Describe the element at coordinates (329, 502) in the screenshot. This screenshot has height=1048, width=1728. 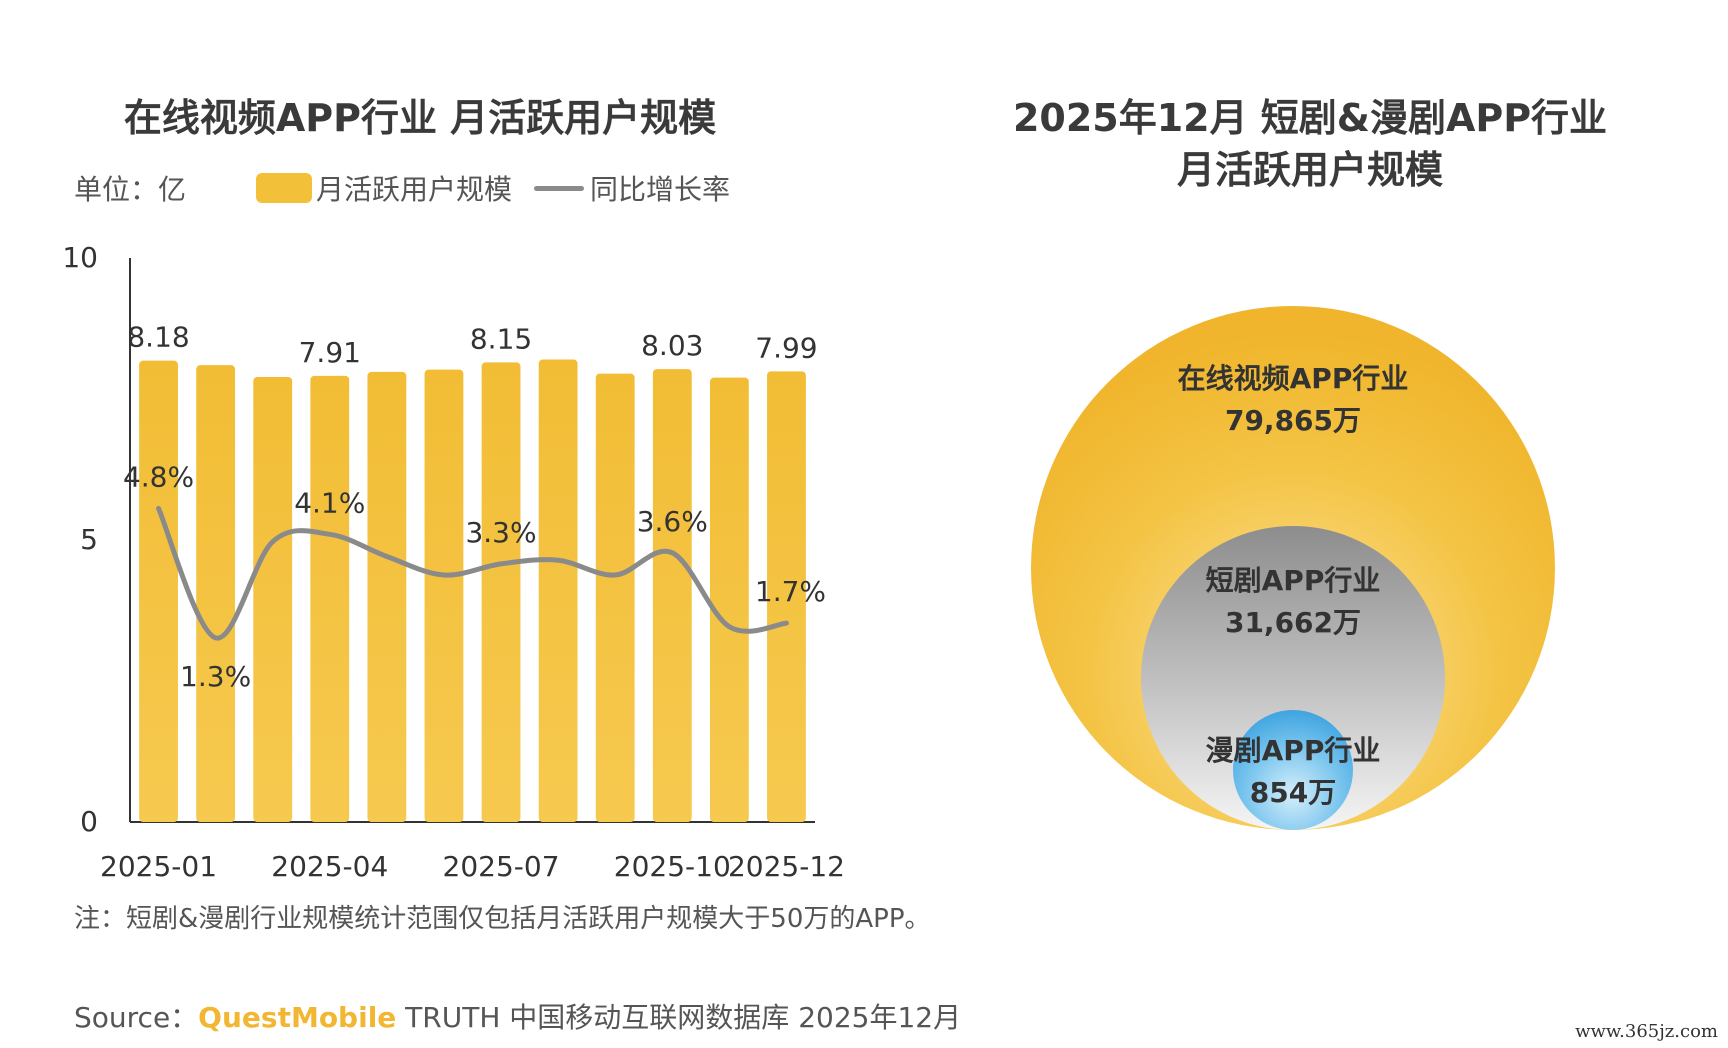
I see `growth-rate-label: 4.1%` at that location.